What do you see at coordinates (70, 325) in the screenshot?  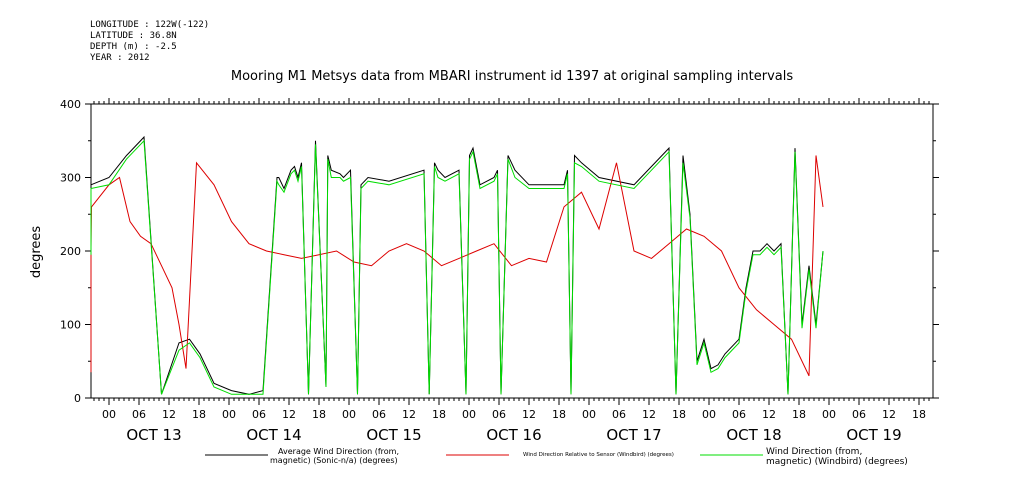 I see `y-tick-label: 100` at bounding box center [70, 325].